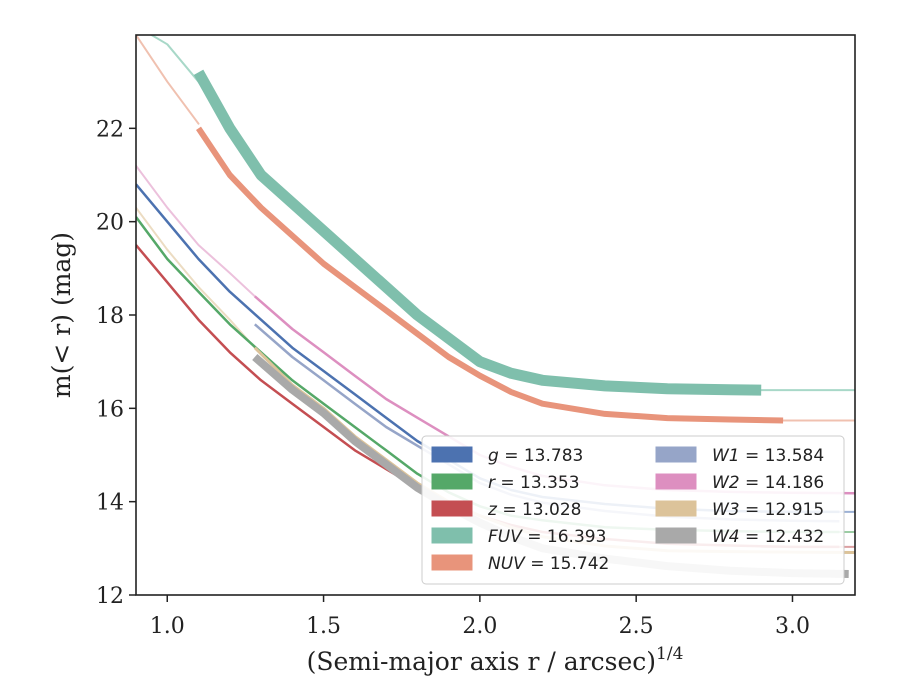 The height and width of the screenshot is (700, 900). I want to click on x-tick-label: 1.5, so click(323, 626).